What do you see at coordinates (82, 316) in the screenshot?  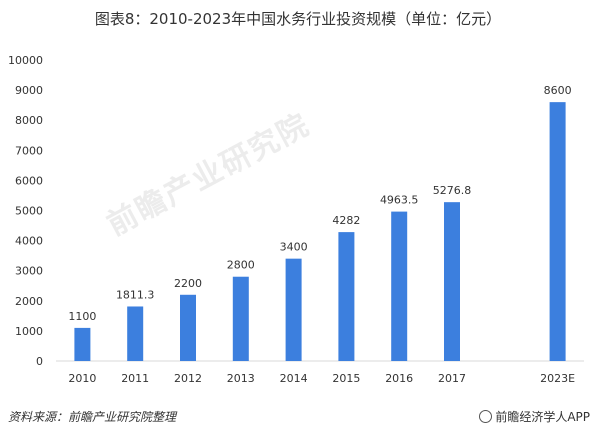 I see `data-label: 1100` at bounding box center [82, 316].